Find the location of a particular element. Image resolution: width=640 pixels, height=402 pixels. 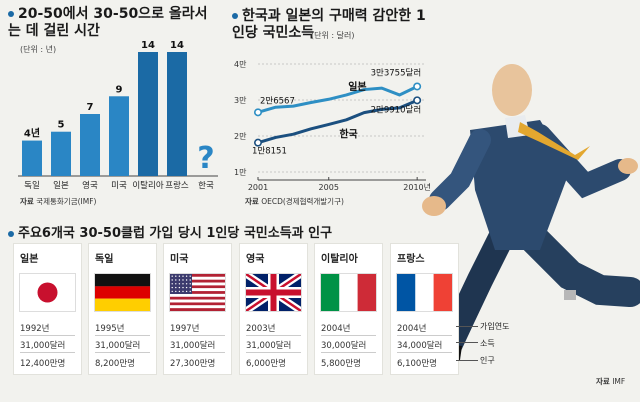

france-flag-icon is located at coordinates (424, 292).